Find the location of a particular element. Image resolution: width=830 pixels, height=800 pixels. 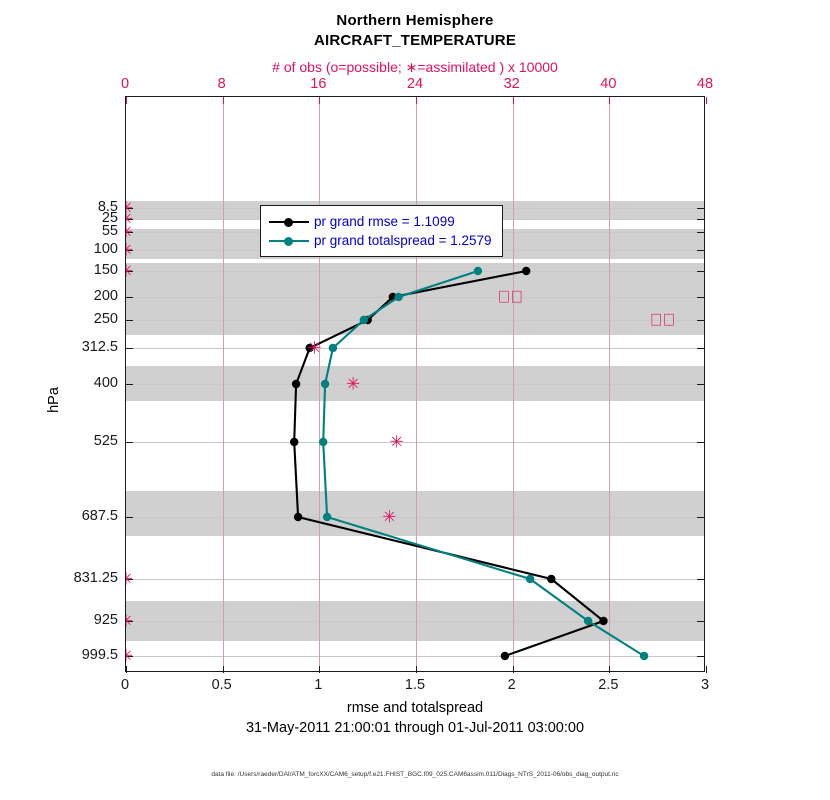

y-axis-label: hPa is located at coordinates (54, 400).